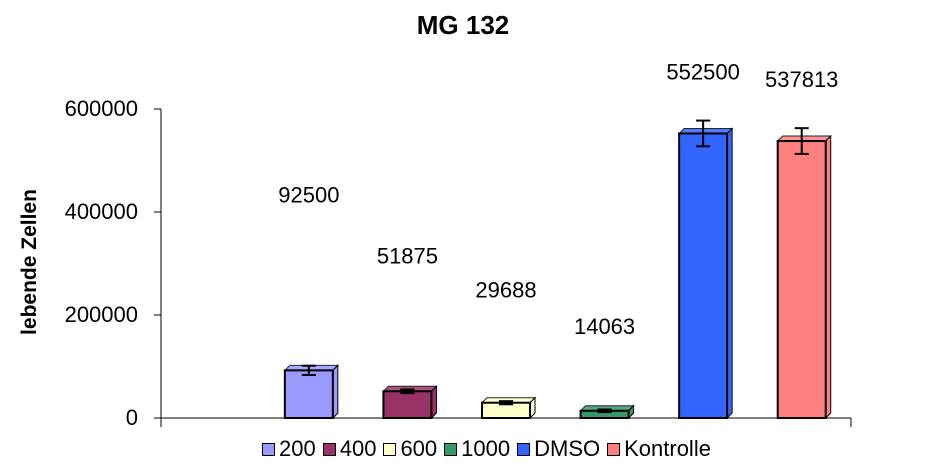  What do you see at coordinates (463, 25) in the screenshot?
I see `chart-title: MG 132` at bounding box center [463, 25].